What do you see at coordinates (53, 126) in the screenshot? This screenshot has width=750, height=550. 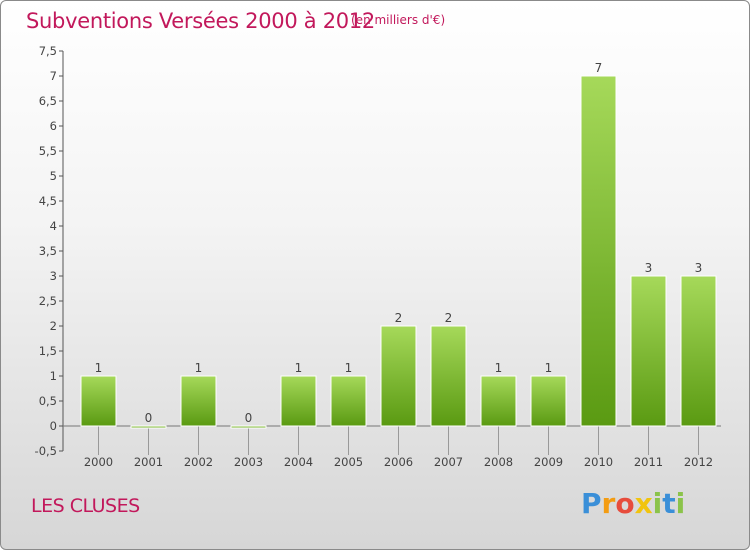 I see `y-tick-label: 6` at bounding box center [53, 126].